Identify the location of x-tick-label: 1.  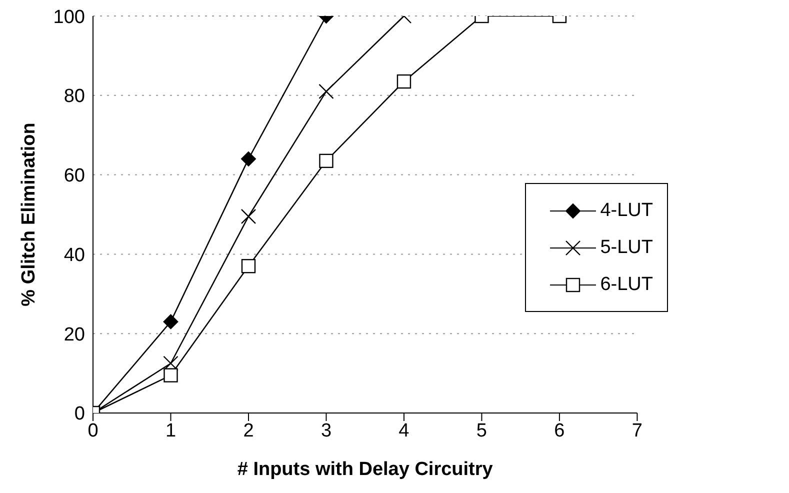
(170, 431).